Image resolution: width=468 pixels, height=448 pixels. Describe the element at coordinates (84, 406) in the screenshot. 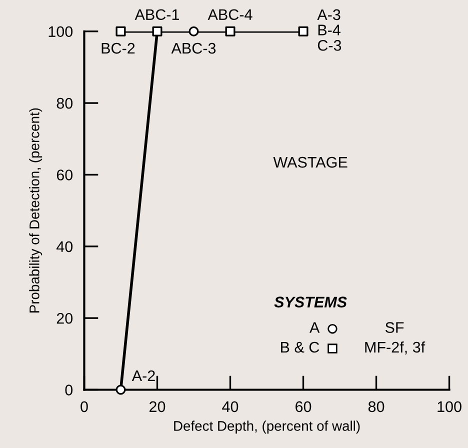

I see `x-tick-label: 0` at that location.